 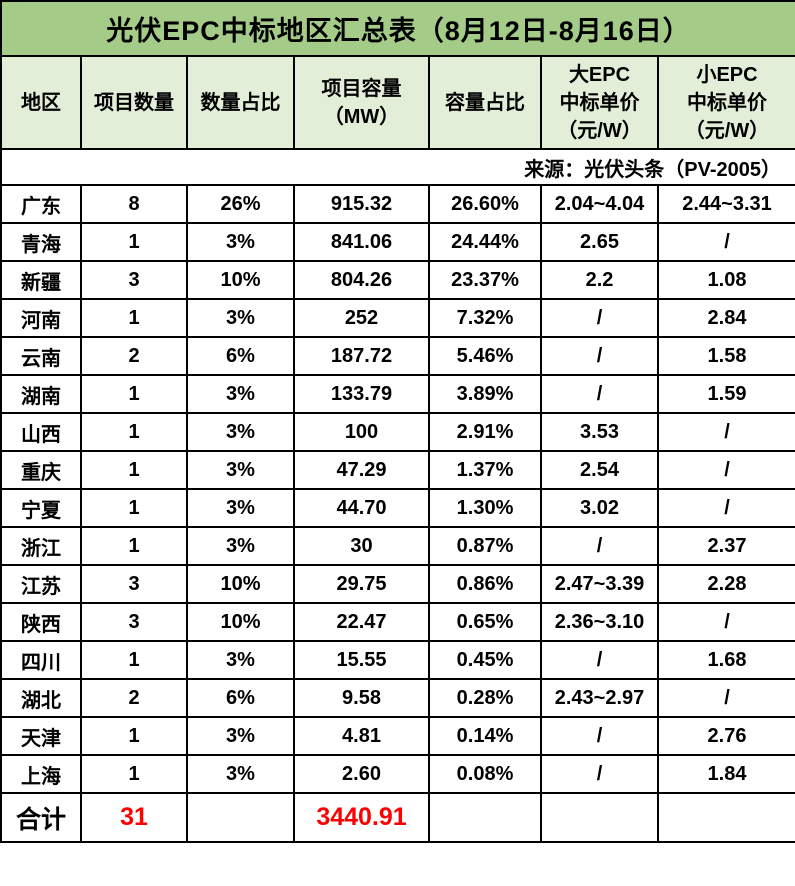 What do you see at coordinates (599, 204) in the screenshot?
I see `cell-large-epc-price: 2.04~4.04` at bounding box center [599, 204].